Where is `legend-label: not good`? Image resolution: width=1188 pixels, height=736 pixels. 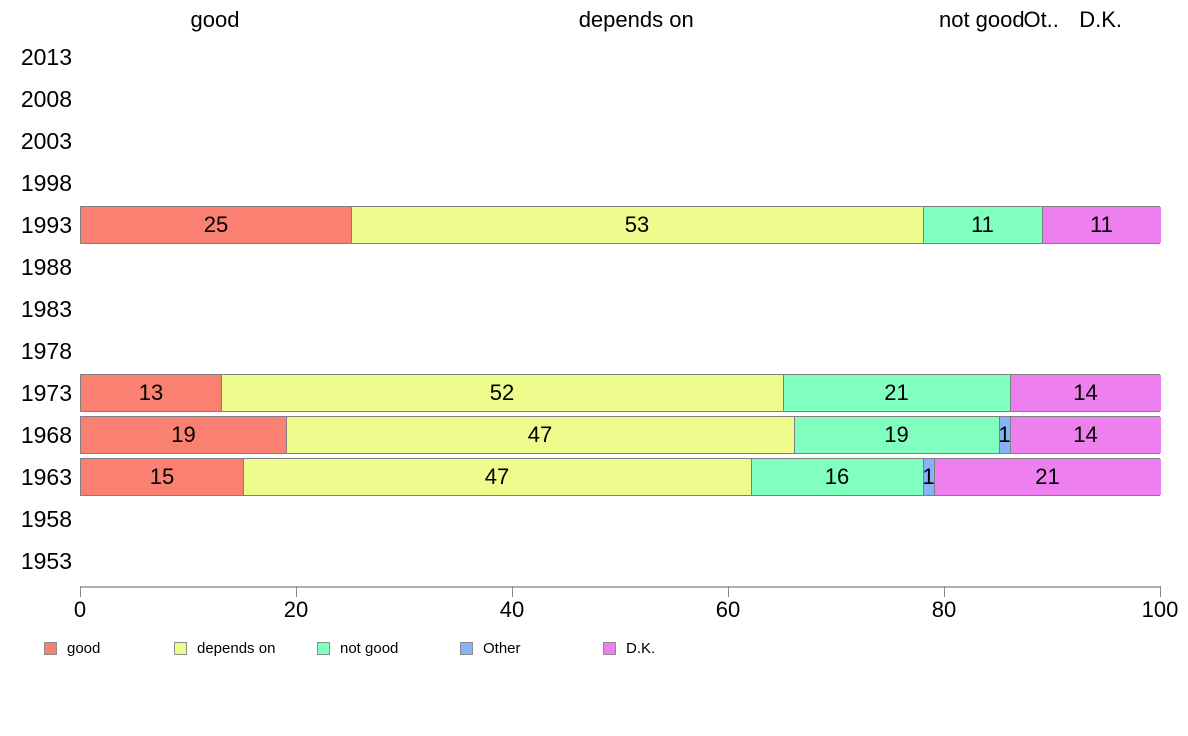
legend-label: not good is located at coordinates (369, 648).